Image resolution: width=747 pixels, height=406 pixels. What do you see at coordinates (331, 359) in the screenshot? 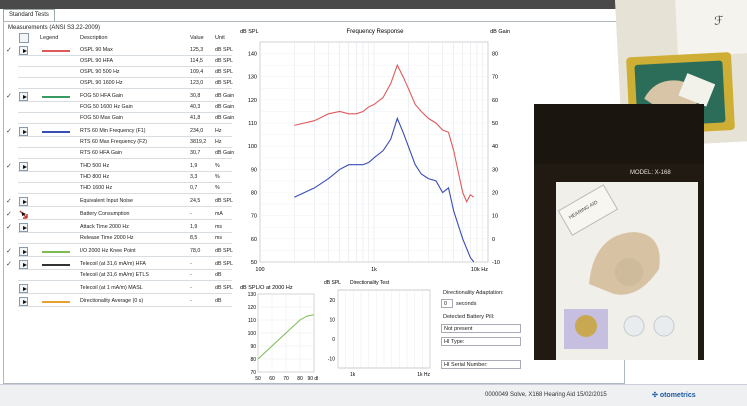
I see `dir-y-tick: -10` at bounding box center [331, 359].